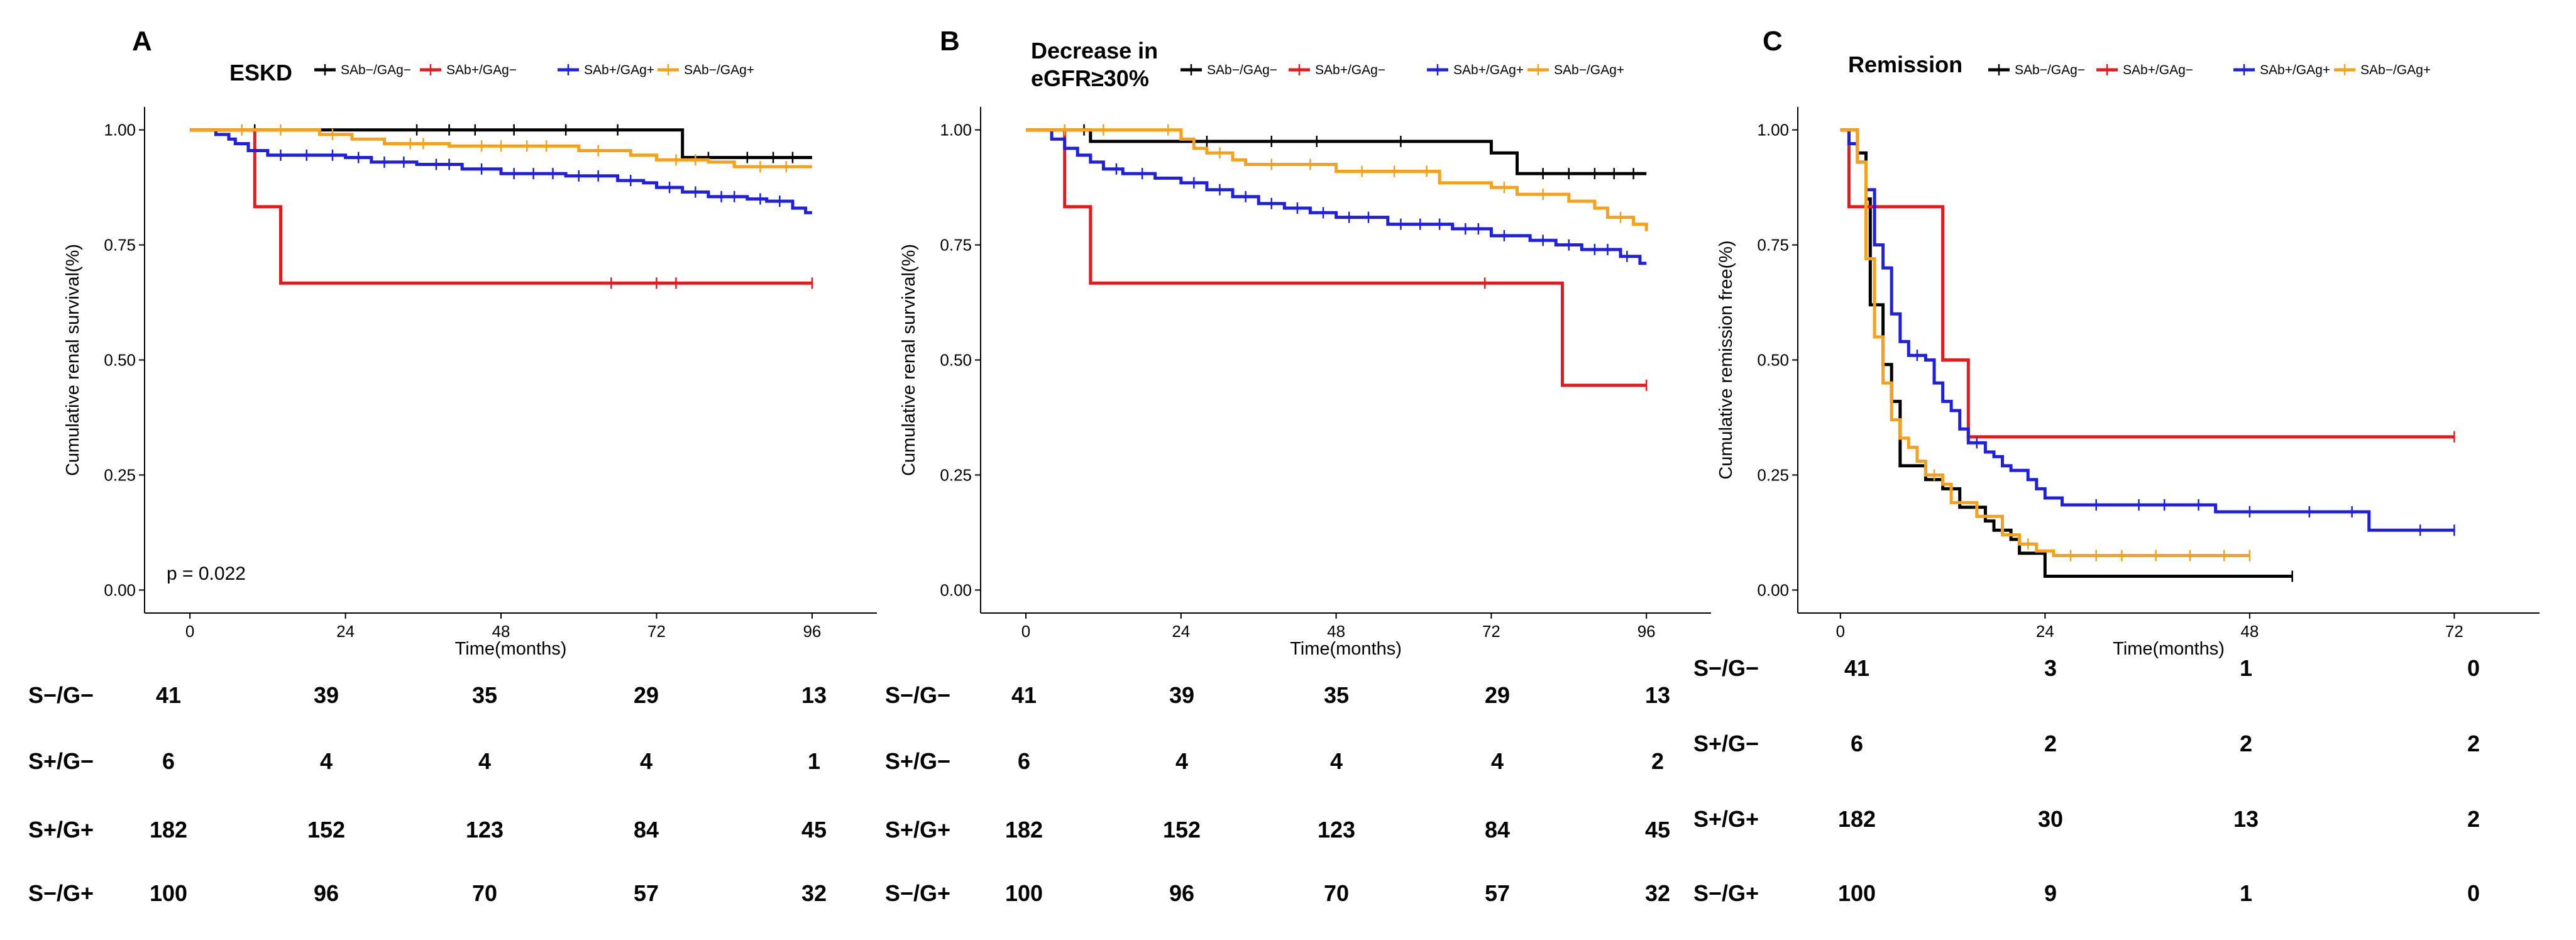 Image resolution: width=2576 pixels, height=940 pixels. What do you see at coordinates (485, 893) in the screenshot?
I see `panel-a-risk-count: 70` at bounding box center [485, 893].